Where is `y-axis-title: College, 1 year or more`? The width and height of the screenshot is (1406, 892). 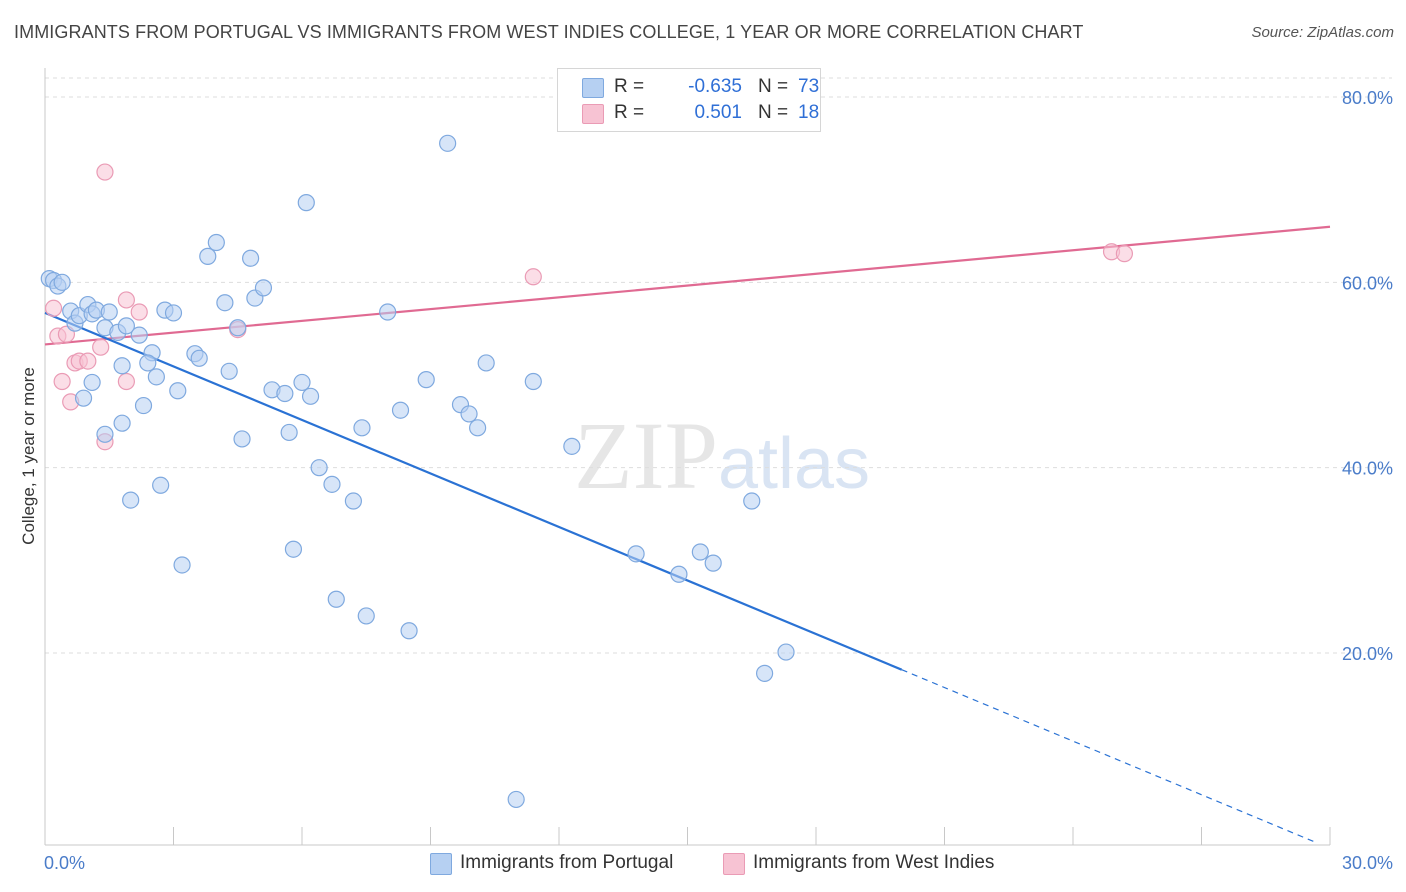 y-axis-title: College, 1 year or more is located at coordinates (28, 456).